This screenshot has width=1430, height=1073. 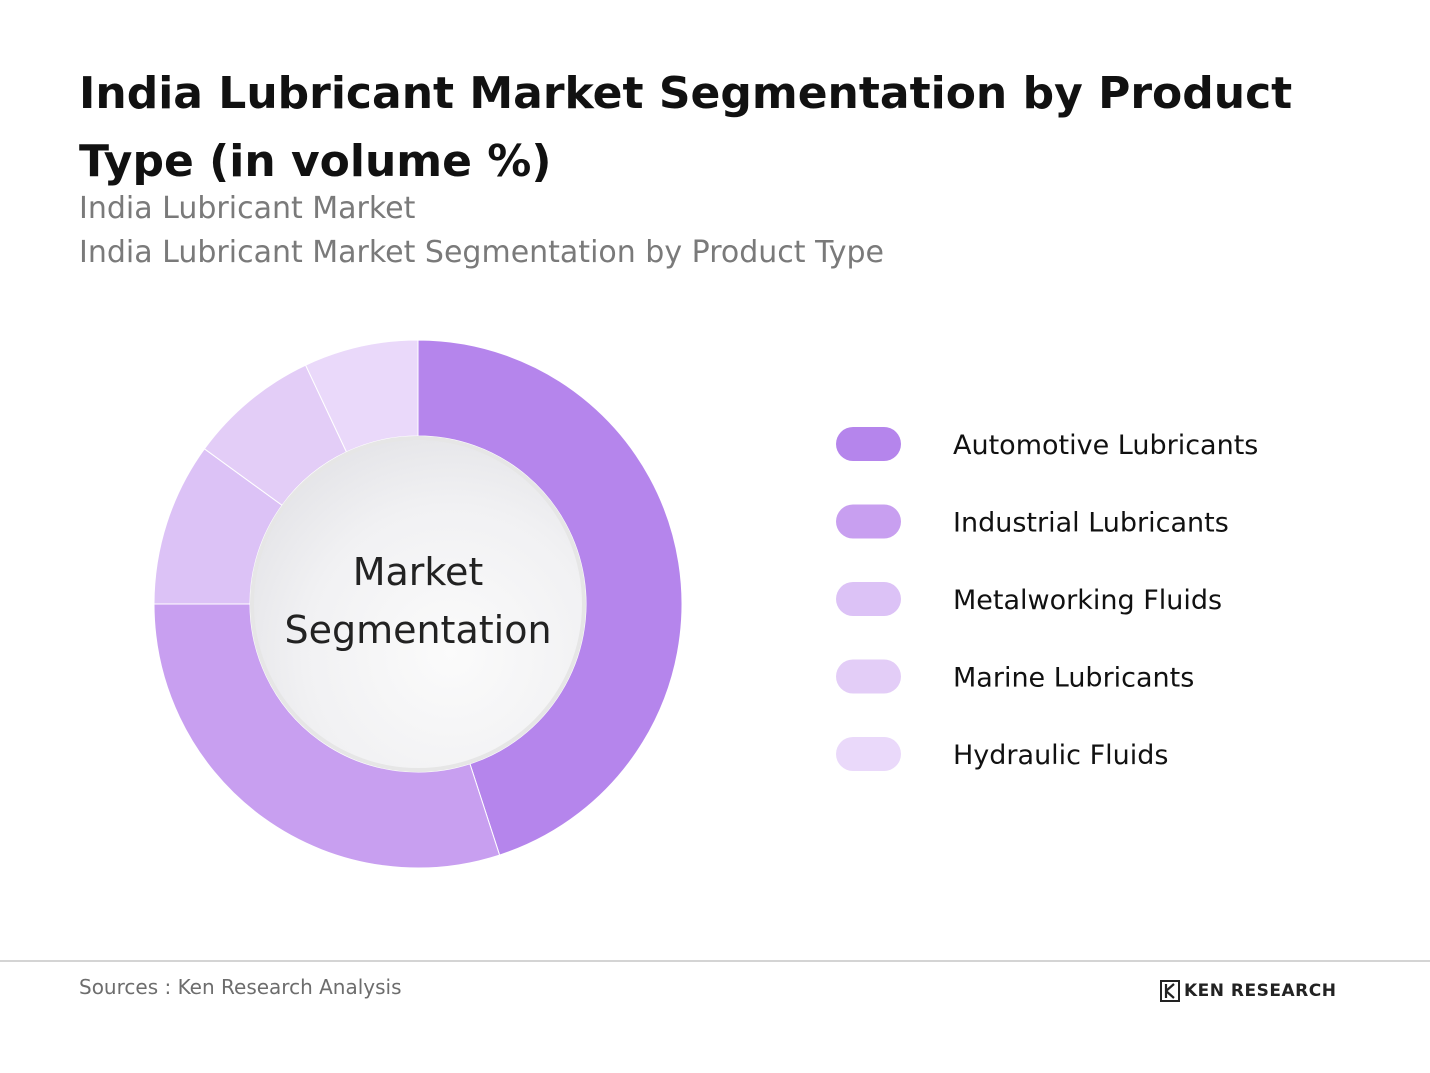 I want to click on legend-swatch-automotive-lubricants, so click(x=868, y=444).